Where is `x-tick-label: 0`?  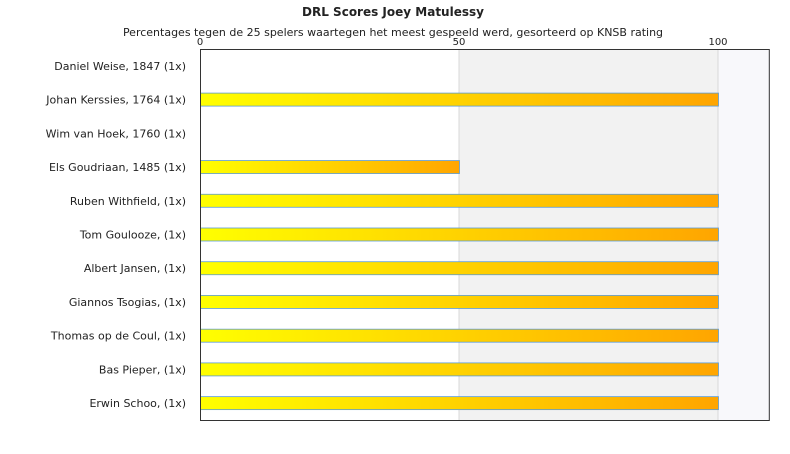
x-tick-label: 0 is located at coordinates (200, 42).